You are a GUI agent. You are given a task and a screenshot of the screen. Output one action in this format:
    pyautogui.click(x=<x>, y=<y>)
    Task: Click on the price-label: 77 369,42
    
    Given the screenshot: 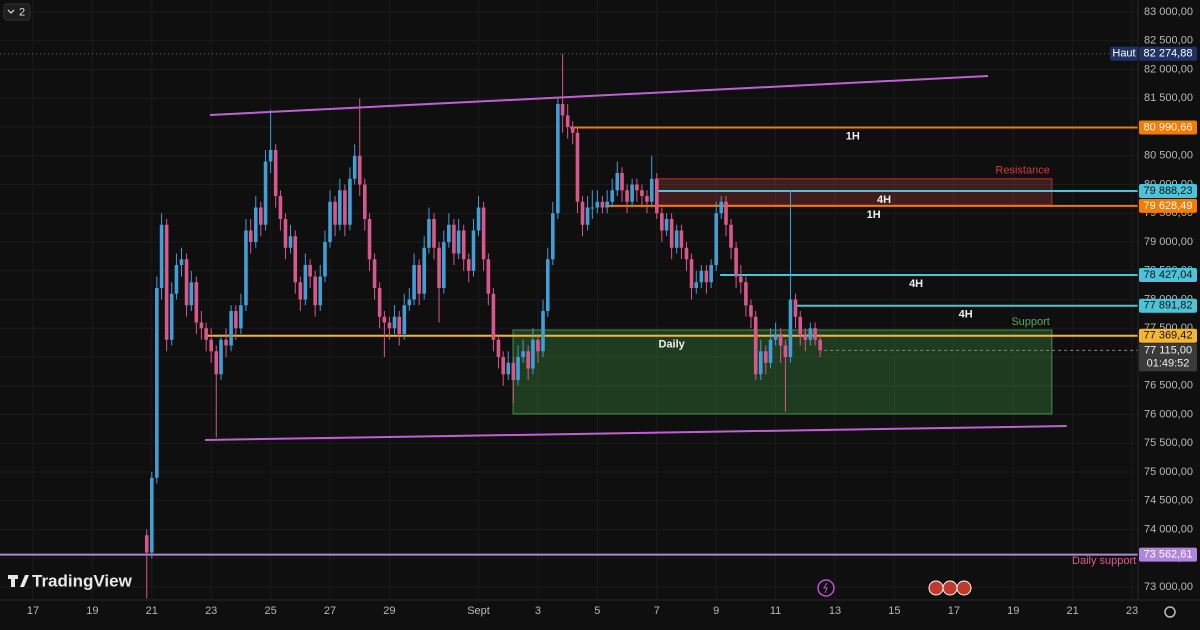 What is the action you would take?
    pyautogui.click(x=1168, y=336)
    